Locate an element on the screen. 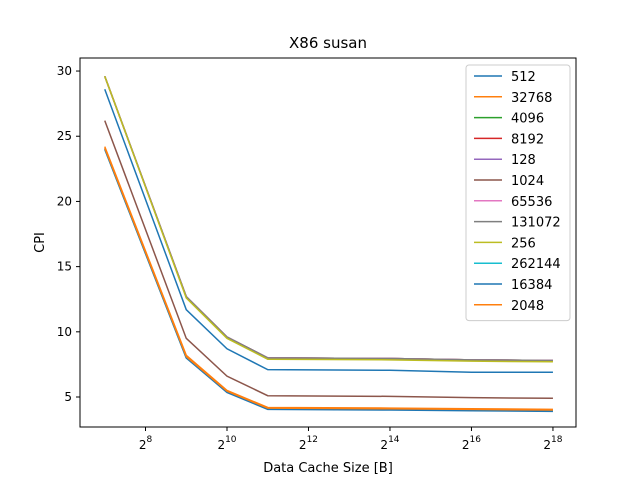 The image size is (640, 480). legend-label: 256 is located at coordinates (523, 243).